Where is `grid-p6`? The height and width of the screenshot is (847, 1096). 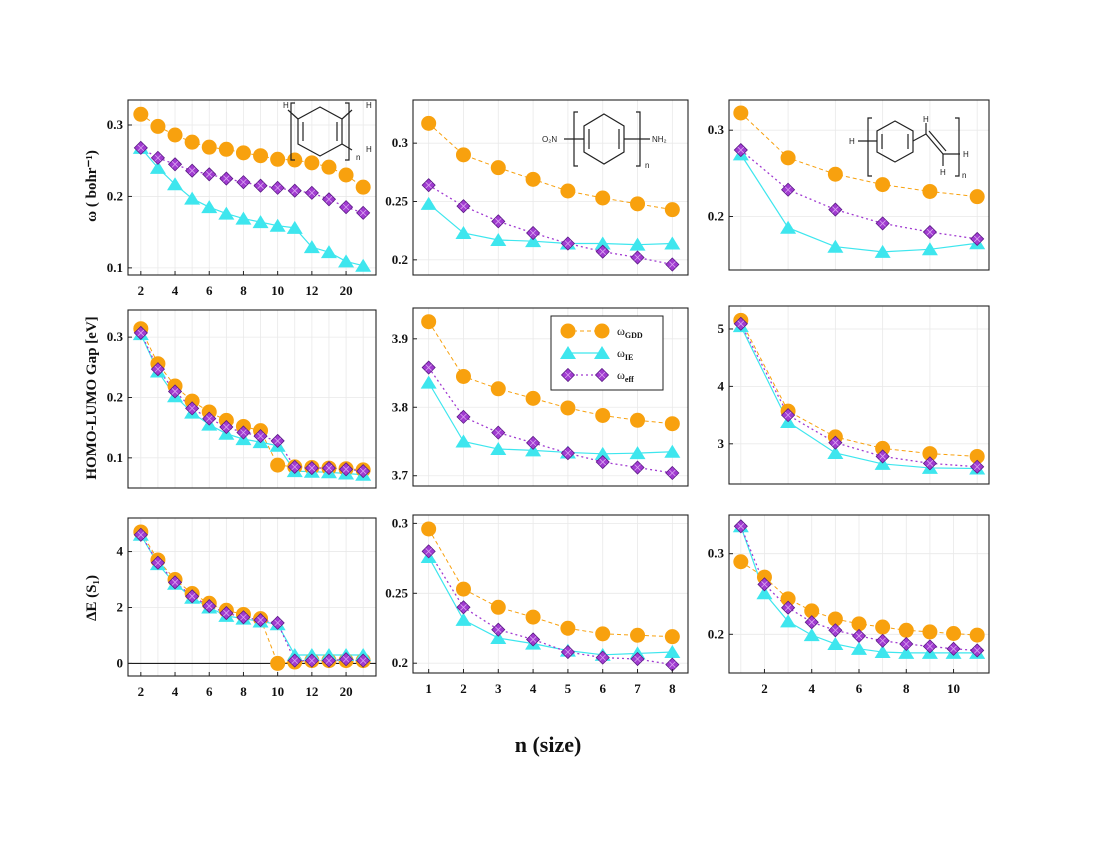
grid-p6 is located at coordinates (859, 395).